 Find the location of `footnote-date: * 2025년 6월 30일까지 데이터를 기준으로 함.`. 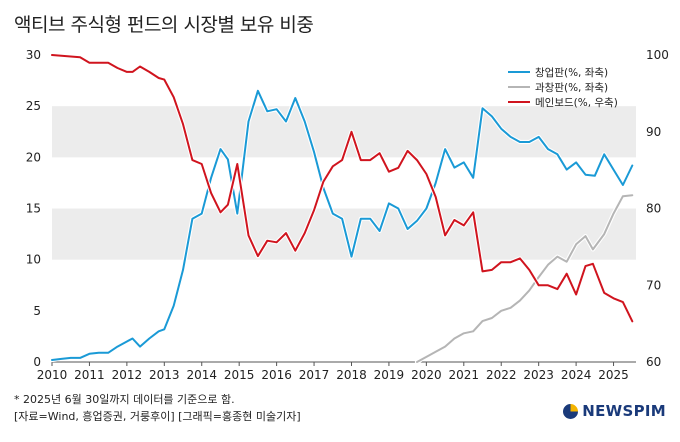

footnote-date: * 2025년 6월 30일까지 데이터를 기준으로 함. is located at coordinates (124, 399).